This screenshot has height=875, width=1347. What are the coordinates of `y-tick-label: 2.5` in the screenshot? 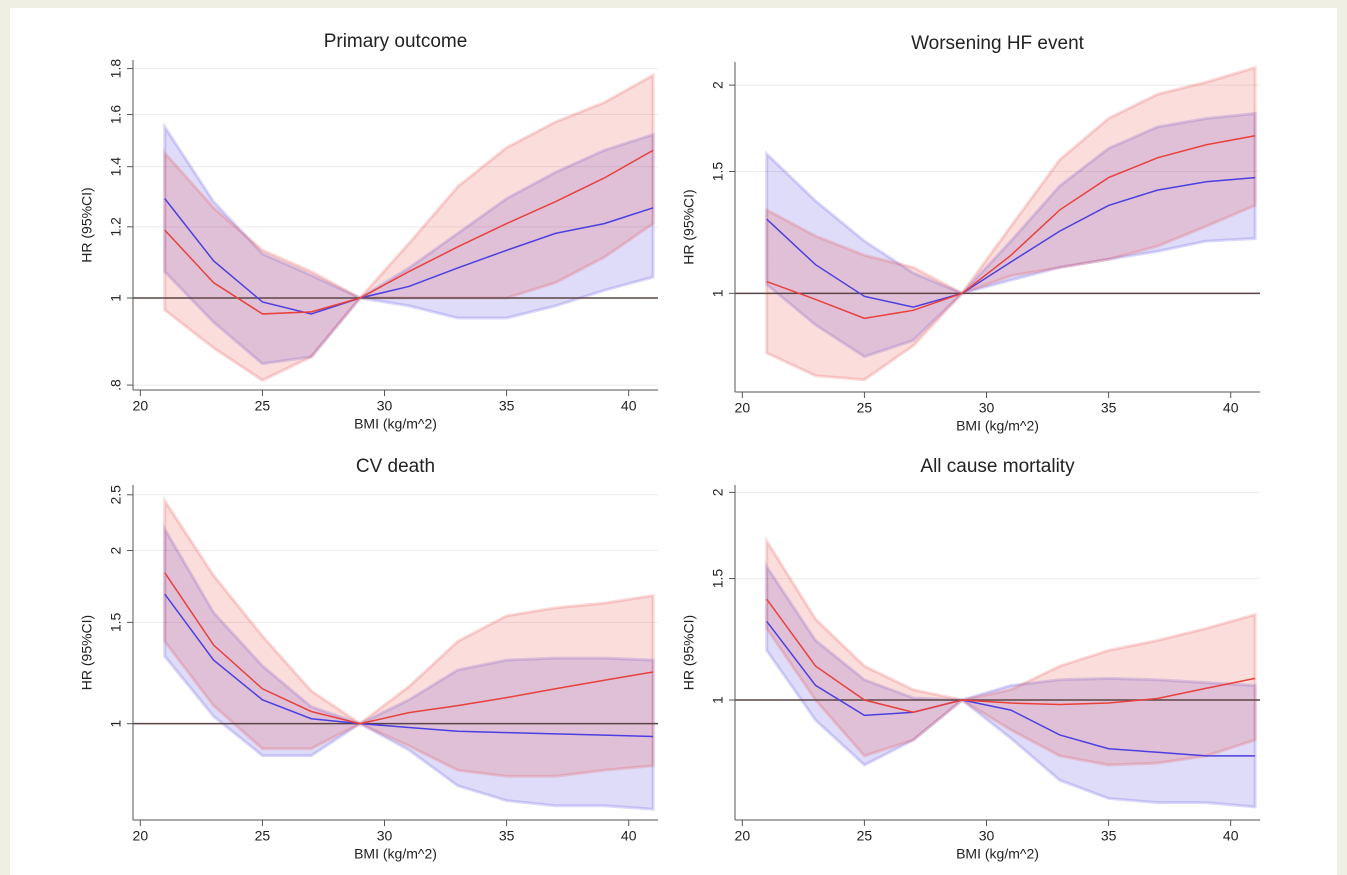 It's located at (116, 495).